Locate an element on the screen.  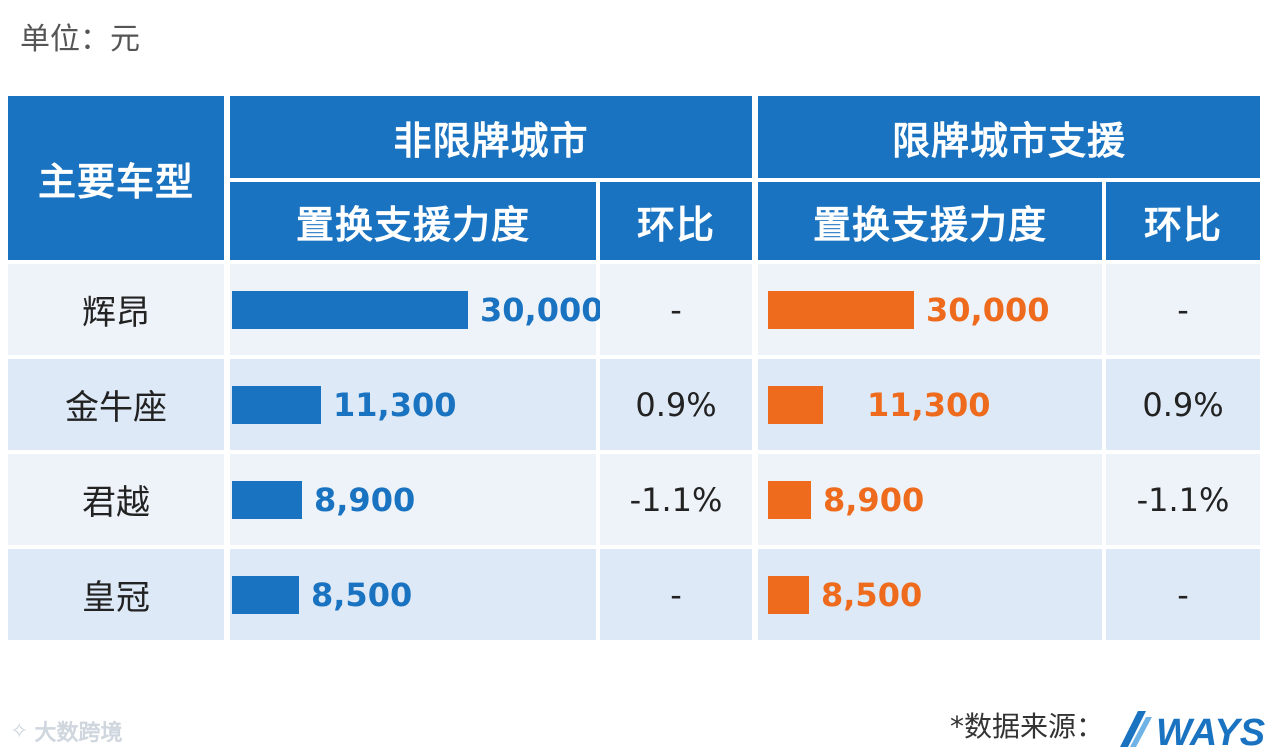
model-label: 皇冠 is located at coordinates (116, 598).